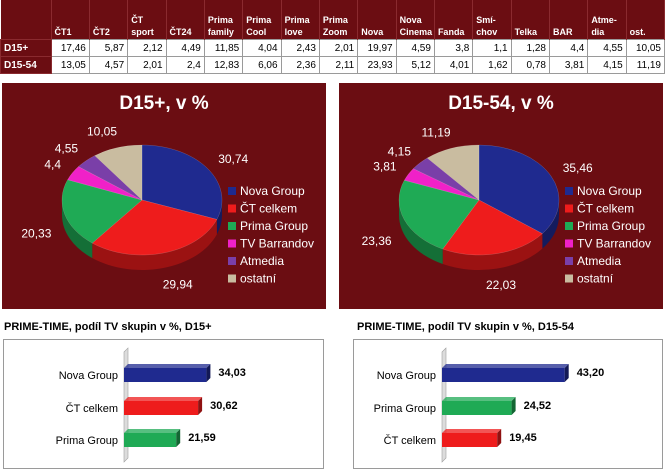 This screenshot has height=471, width=665. What do you see at coordinates (338, 65) in the screenshot?
I see `table-cell: 2,11` at bounding box center [338, 65].